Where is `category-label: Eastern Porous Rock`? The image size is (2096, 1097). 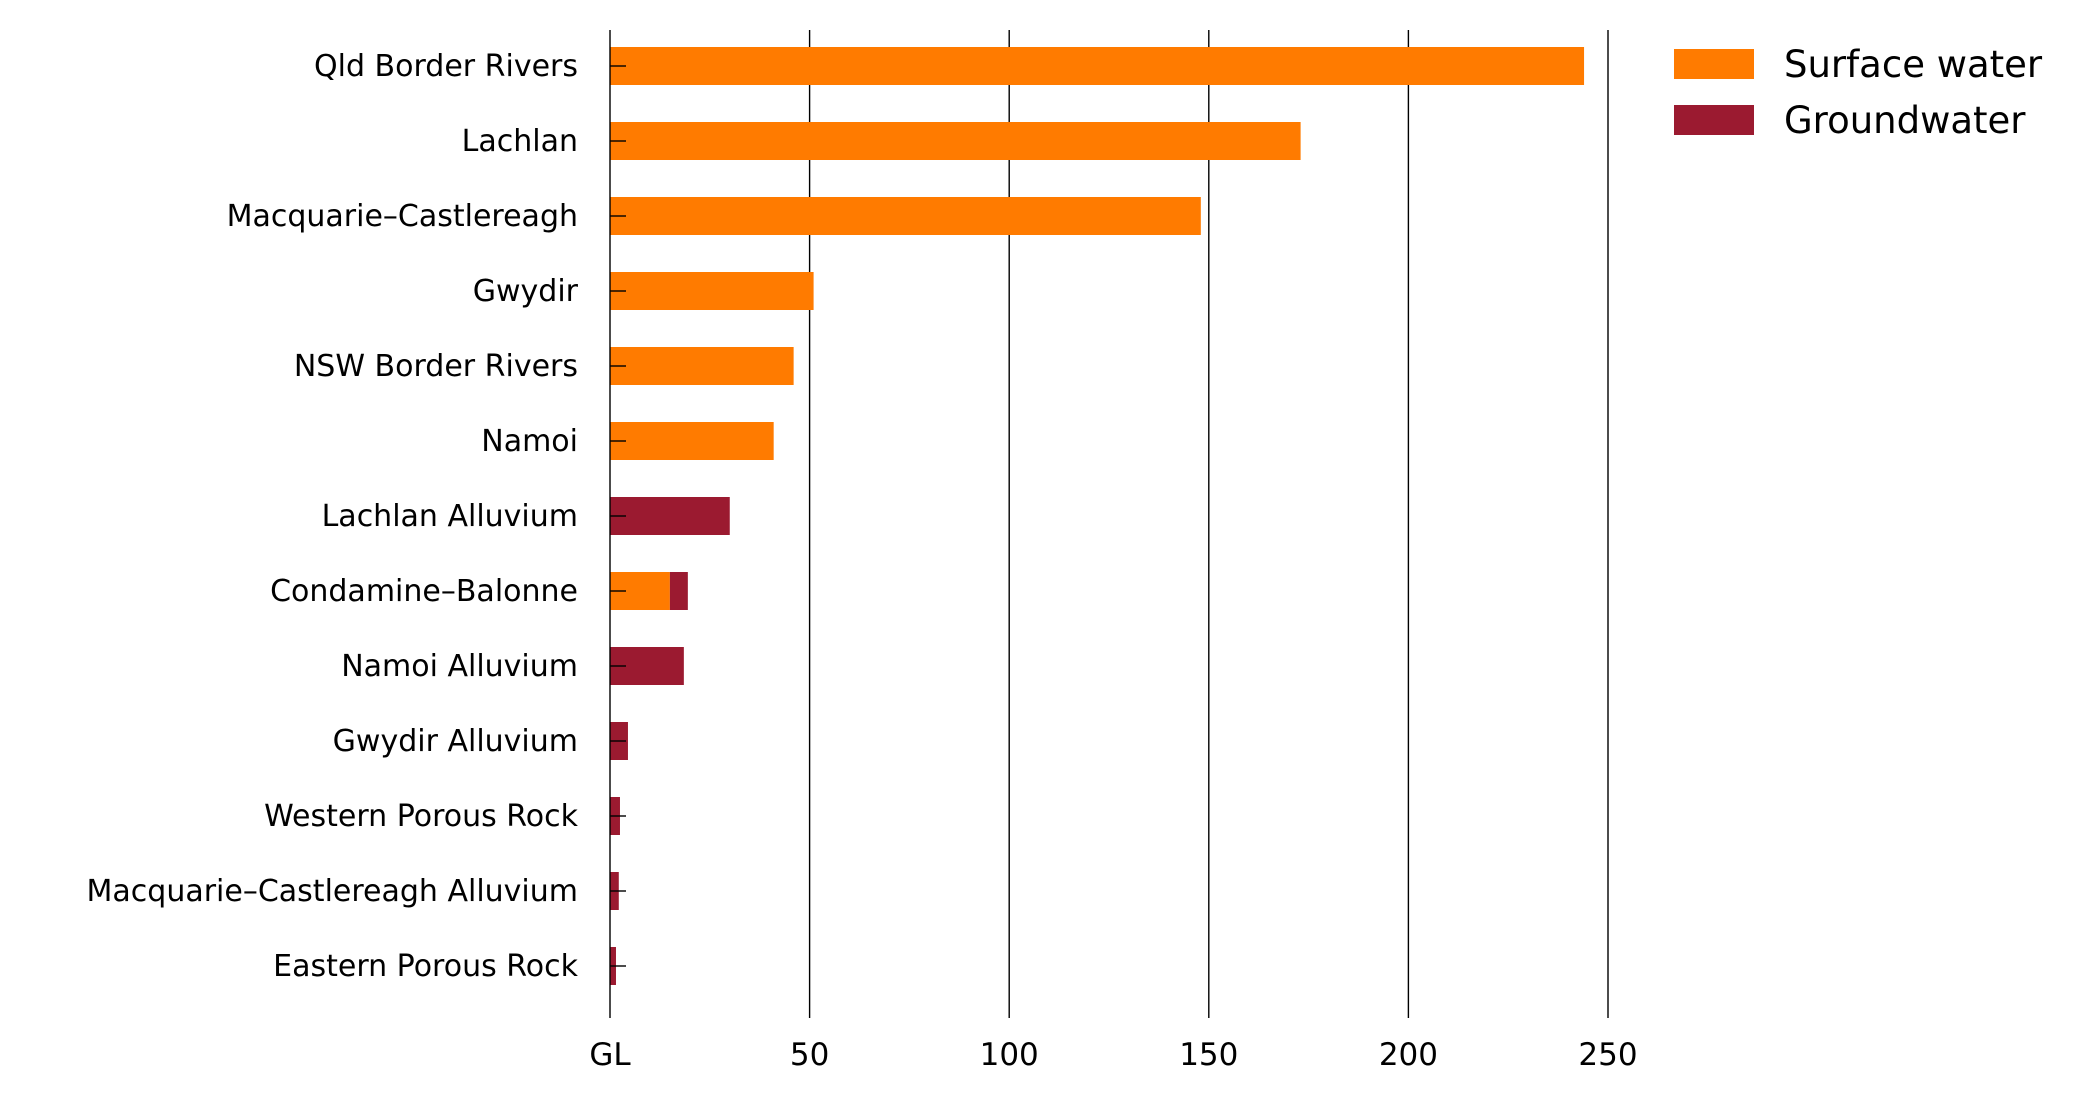 category-label: Eastern Porous Rock is located at coordinates (425, 966).